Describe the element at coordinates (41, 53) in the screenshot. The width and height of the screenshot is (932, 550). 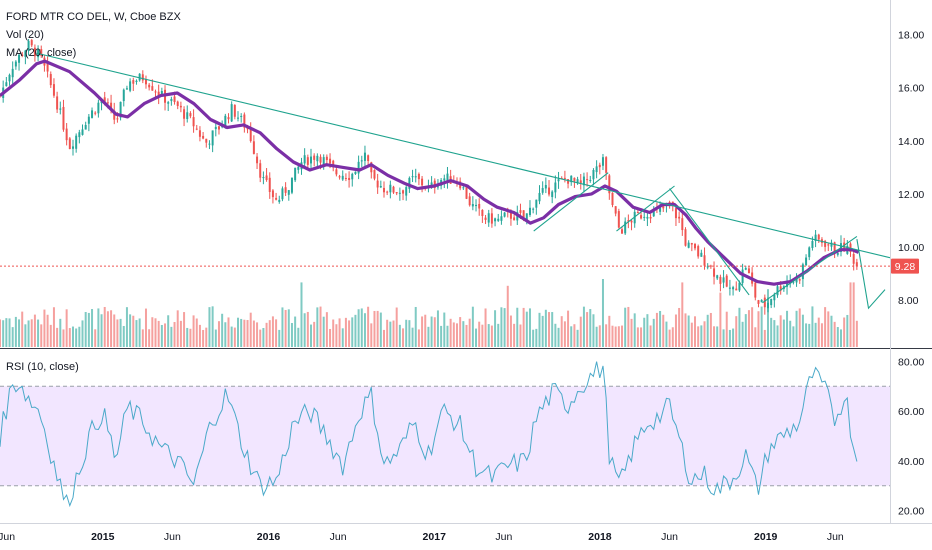
I see `ma-legend: MA (20, close)` at that location.